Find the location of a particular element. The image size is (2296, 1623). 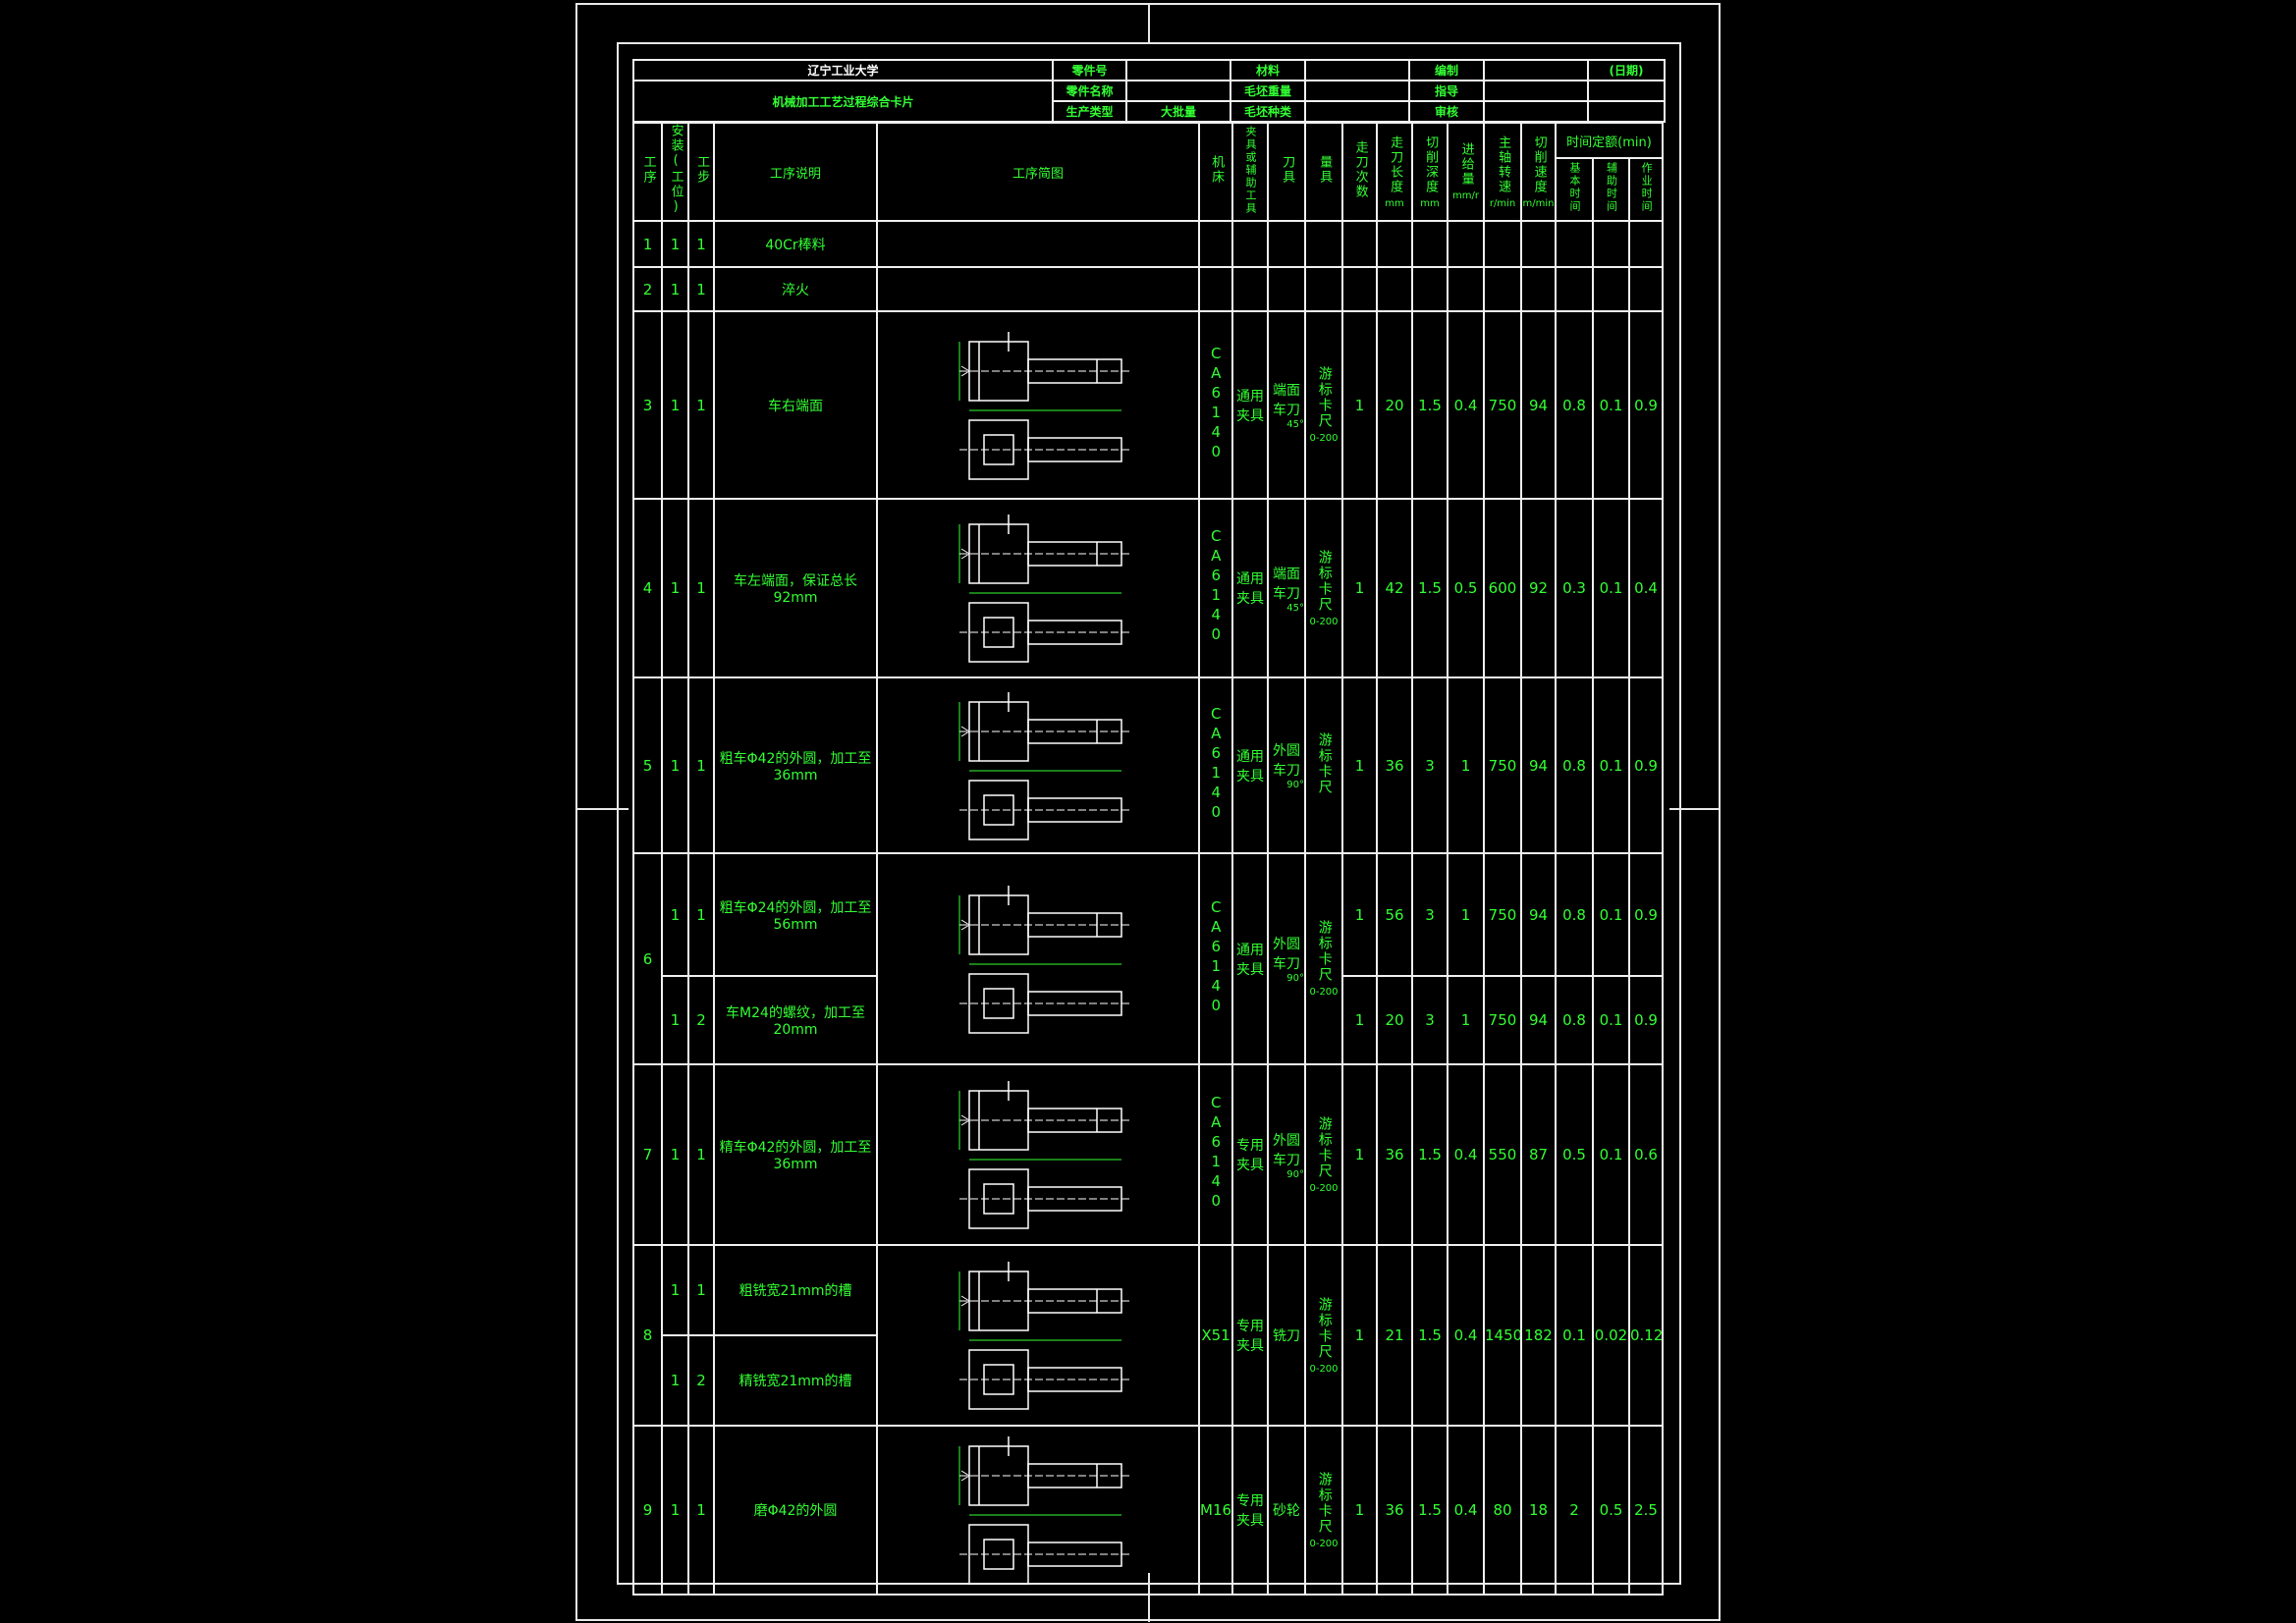

op-description: 精铣宽21mm的槽 is located at coordinates (795, 1380).